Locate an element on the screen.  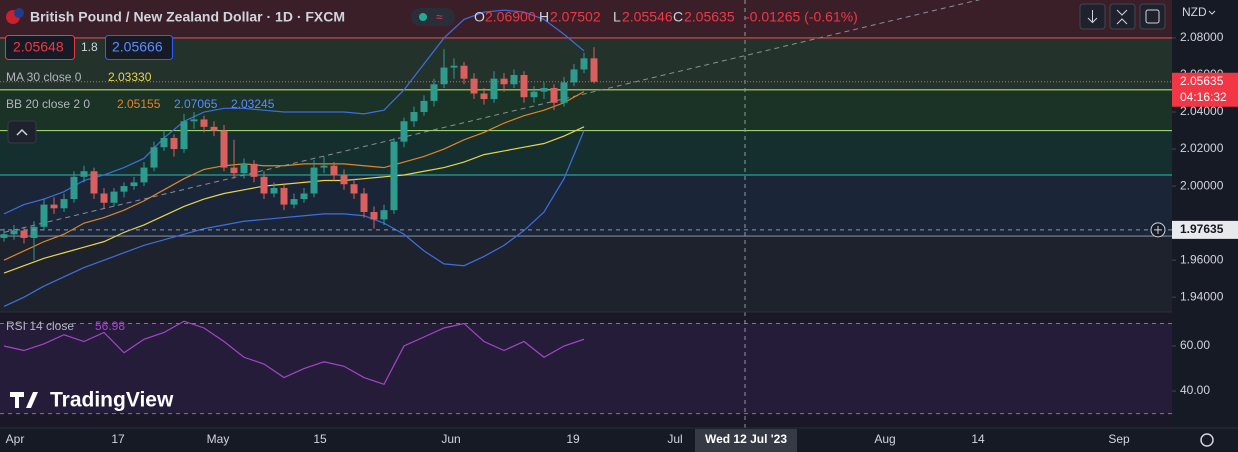
ohlc-value: 2.06900 is located at coordinates (510, 17).